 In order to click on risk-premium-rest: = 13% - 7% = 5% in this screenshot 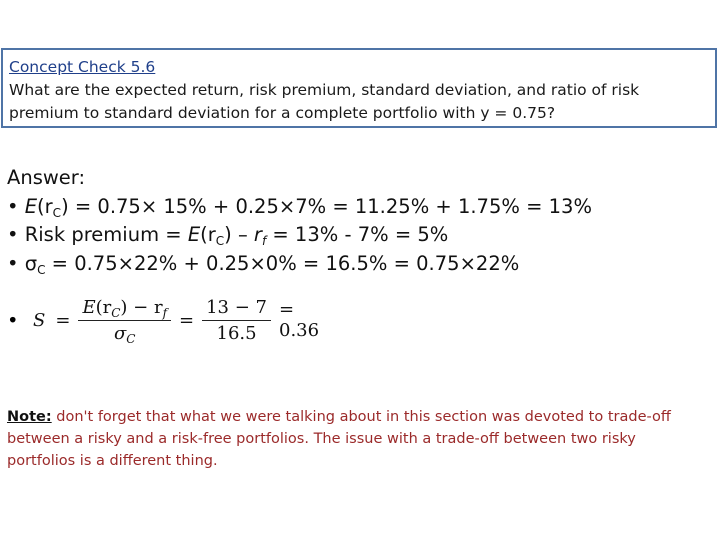, I will do `click(357, 234)`.